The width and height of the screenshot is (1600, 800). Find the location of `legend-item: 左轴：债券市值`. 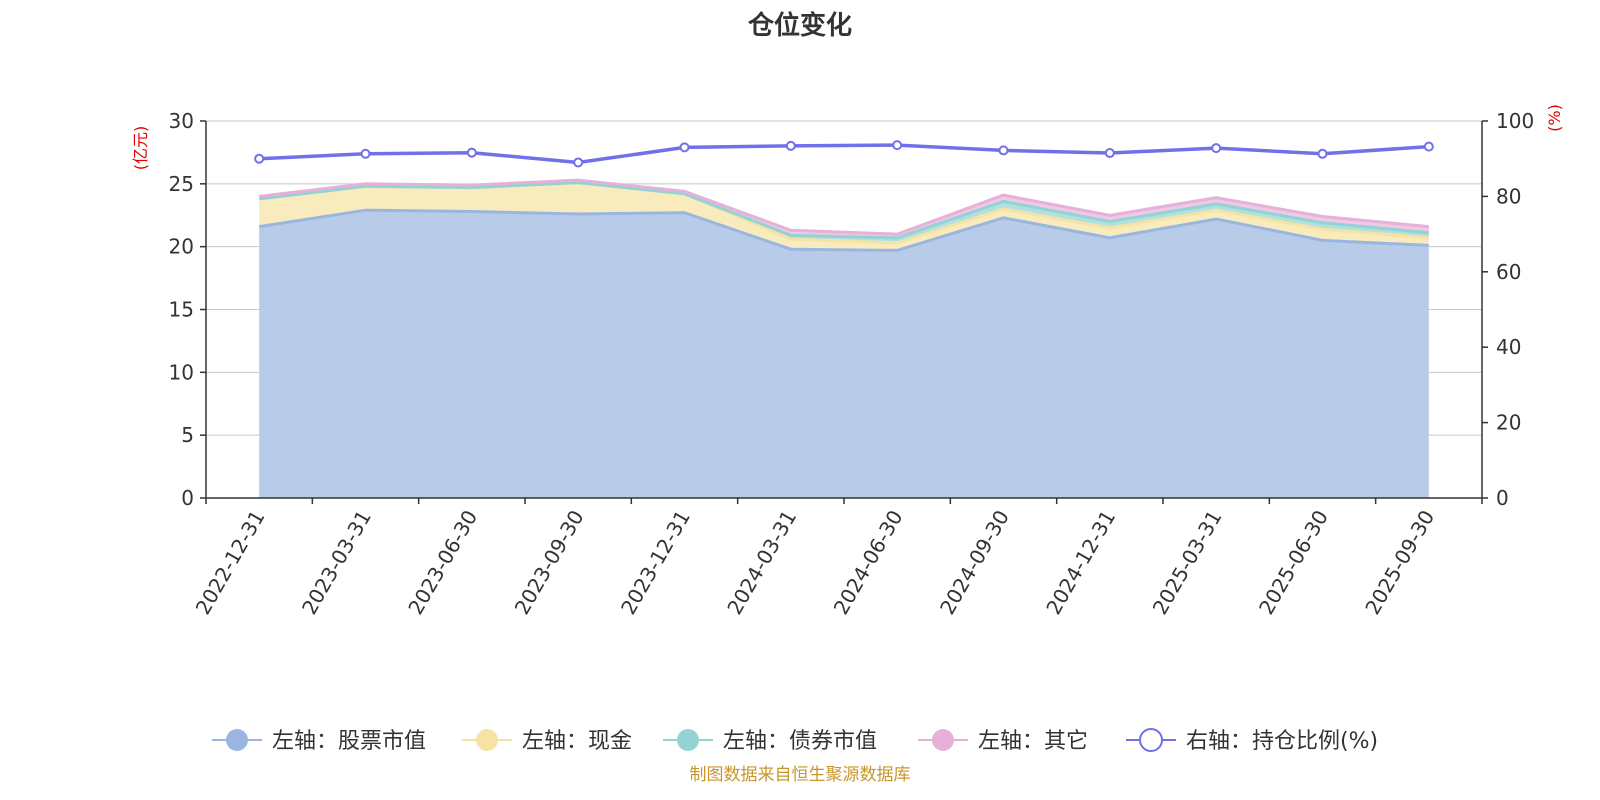

legend-item: 左轴：债券市值 is located at coordinates (770, 741).